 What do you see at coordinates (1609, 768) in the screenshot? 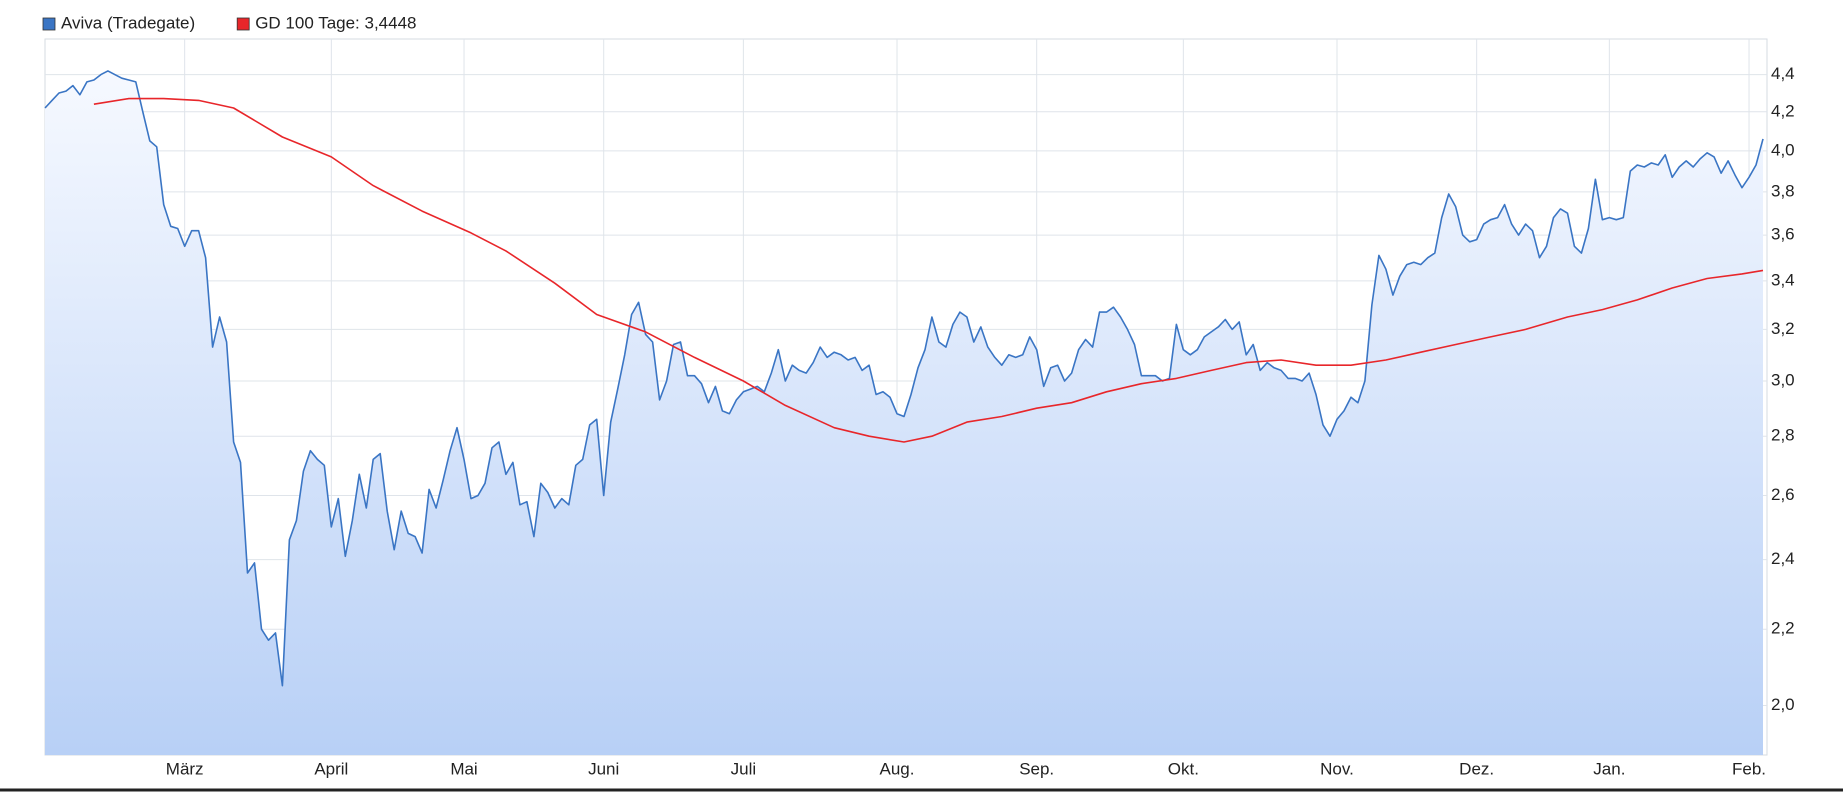
I see `x-tick-label: Jan.` at bounding box center [1609, 768].